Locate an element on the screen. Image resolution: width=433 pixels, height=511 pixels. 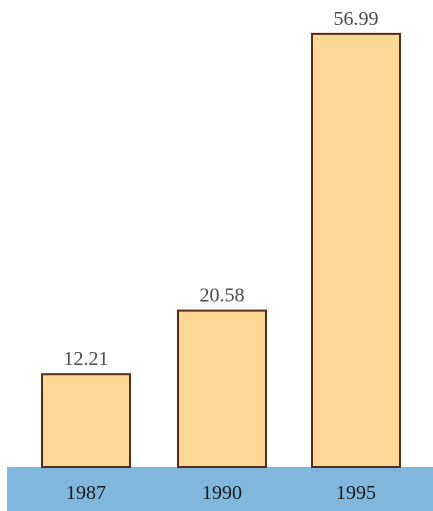
bar-1987 is located at coordinates (86, 421).